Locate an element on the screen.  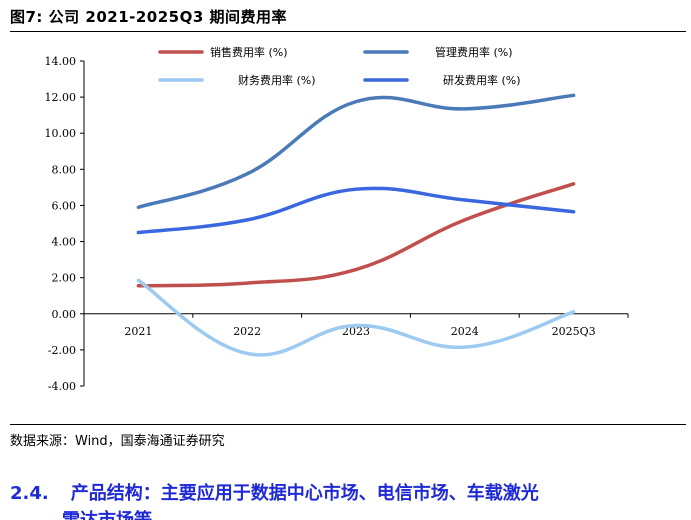
series-line-rd is located at coordinates (356, 210).